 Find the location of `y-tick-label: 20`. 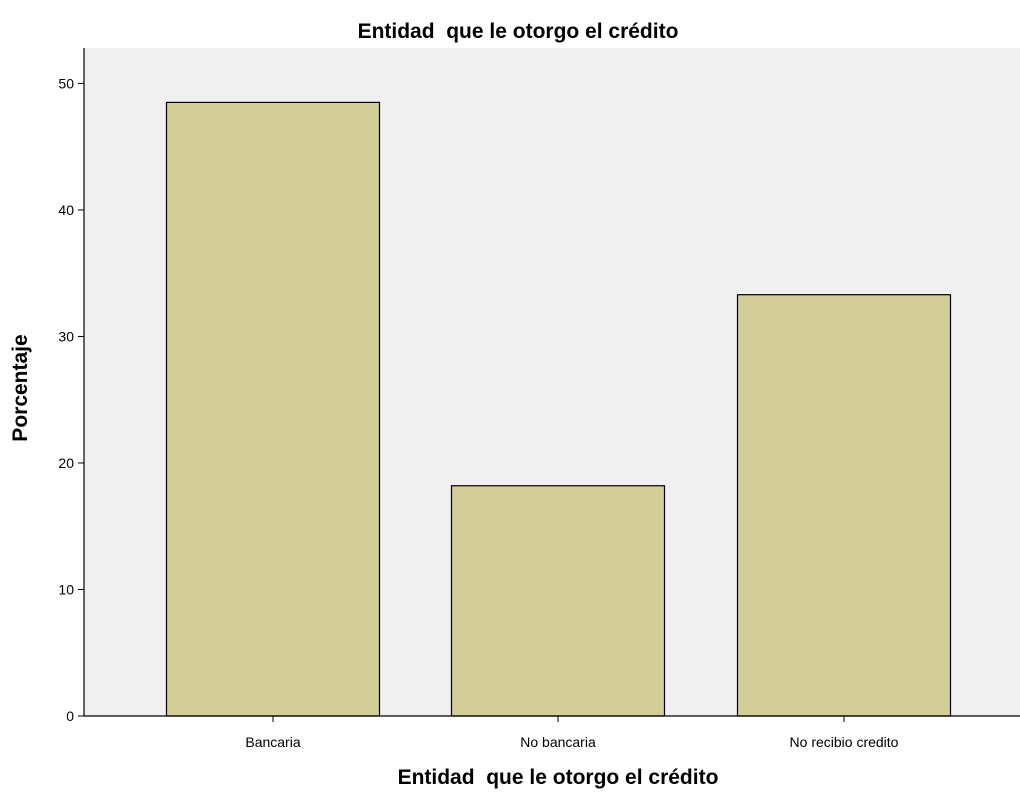

y-tick-label: 20 is located at coordinates (66, 463).